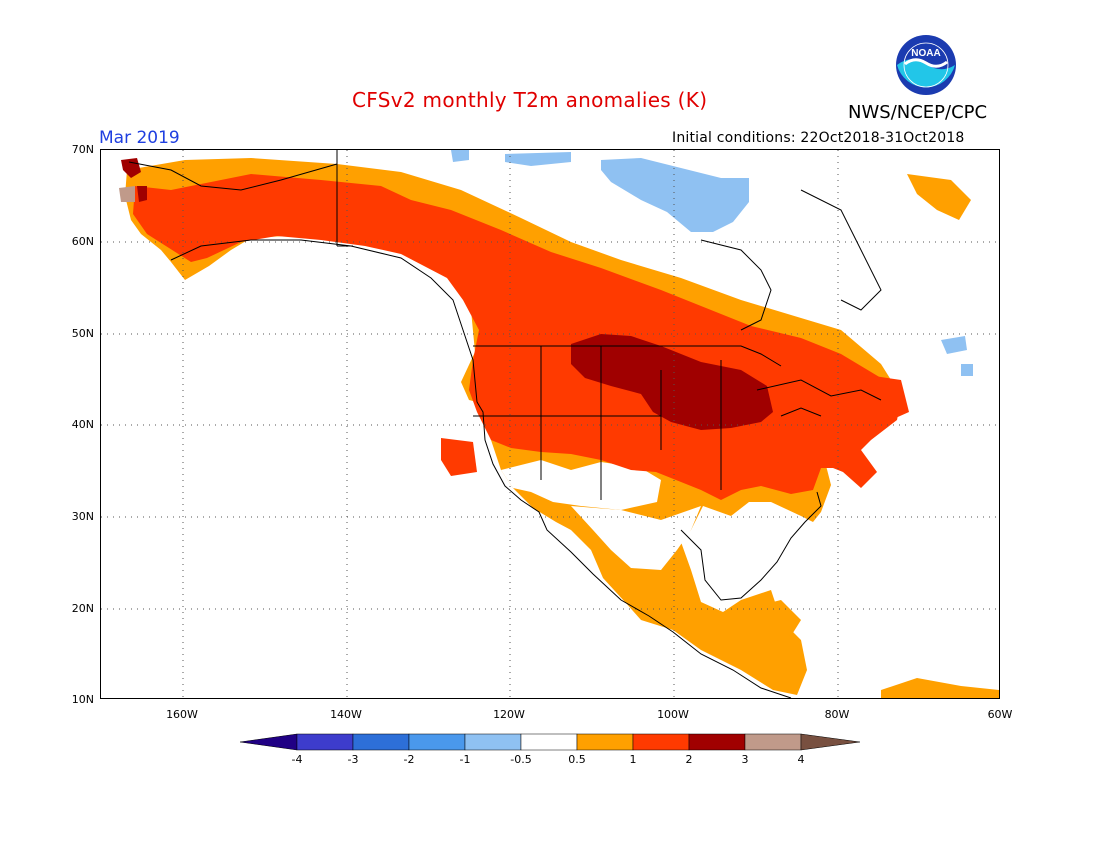 The width and height of the screenshot is (1100, 850). What do you see at coordinates (82, 333) in the screenshot?
I see `lat-label-50n: 50N` at bounding box center [82, 333].